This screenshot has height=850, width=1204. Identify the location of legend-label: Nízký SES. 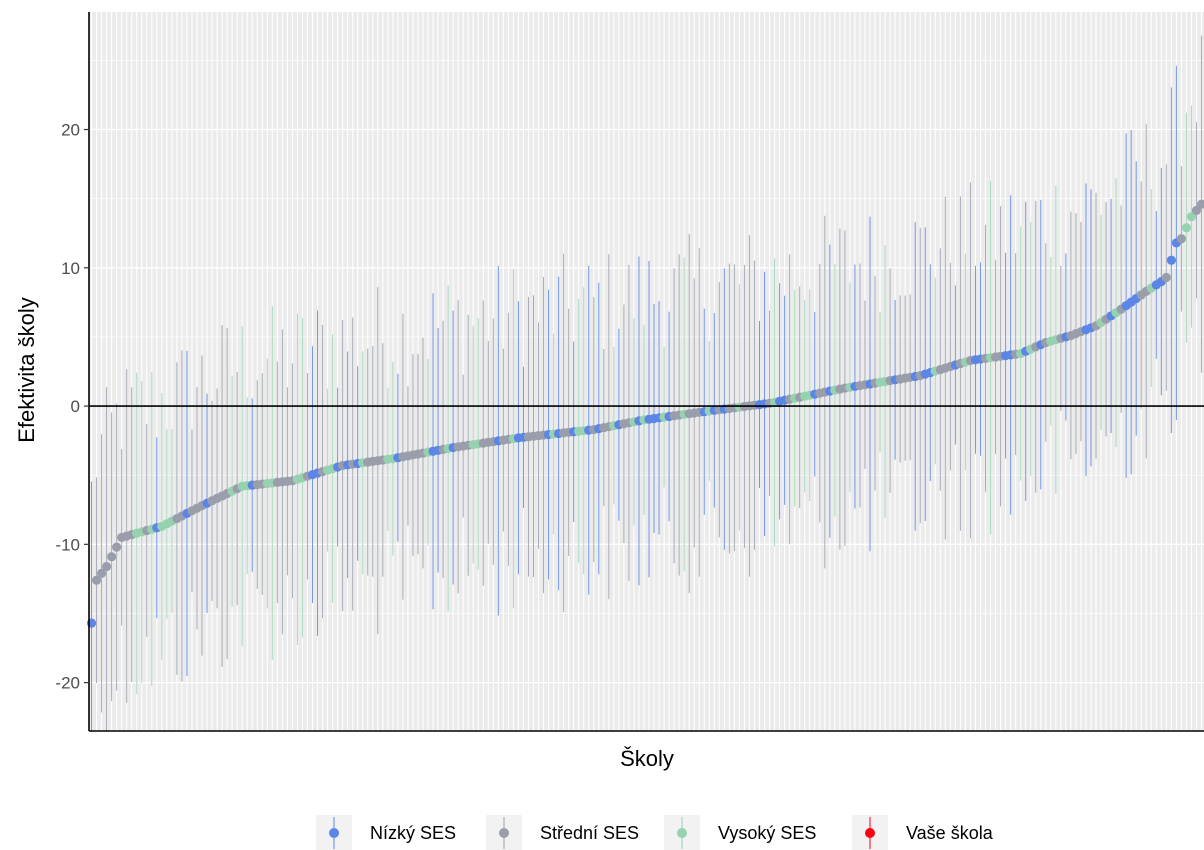
(413, 833).